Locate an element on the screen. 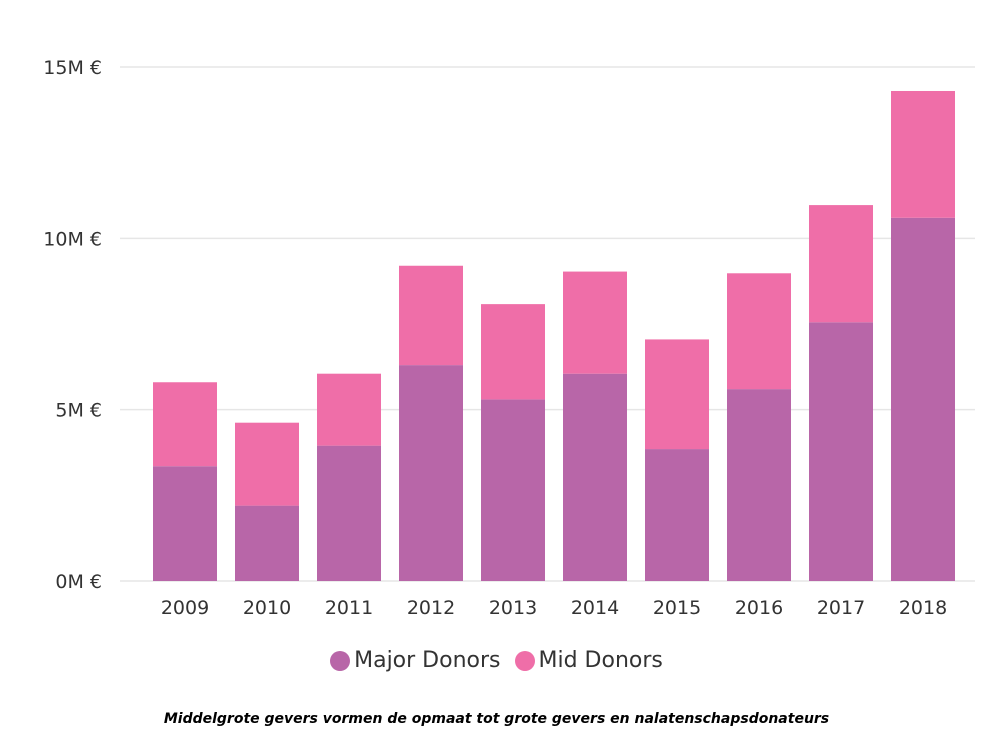  x-tick-label: 2009 is located at coordinates (185, 608).